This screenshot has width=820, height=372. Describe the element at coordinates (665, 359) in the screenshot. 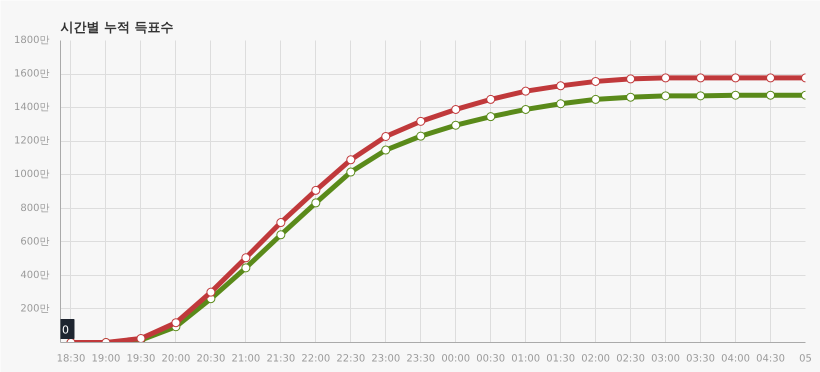

I see `x-tick-label: 03:00` at that location.